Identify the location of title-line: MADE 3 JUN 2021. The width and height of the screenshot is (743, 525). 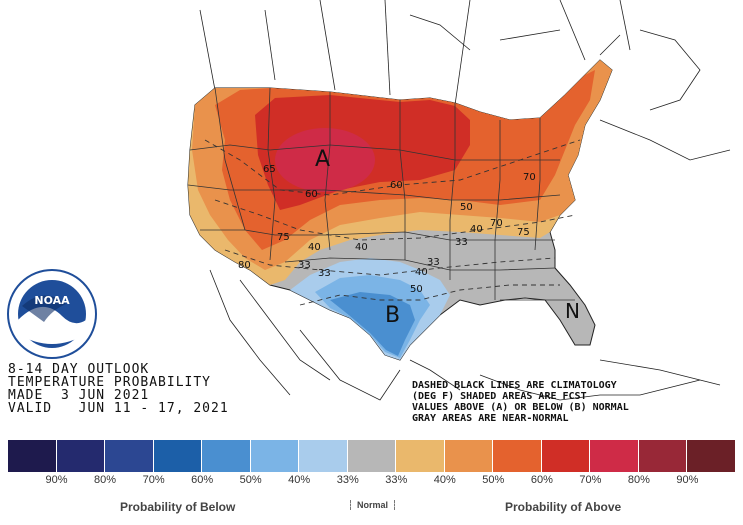
(79, 395).